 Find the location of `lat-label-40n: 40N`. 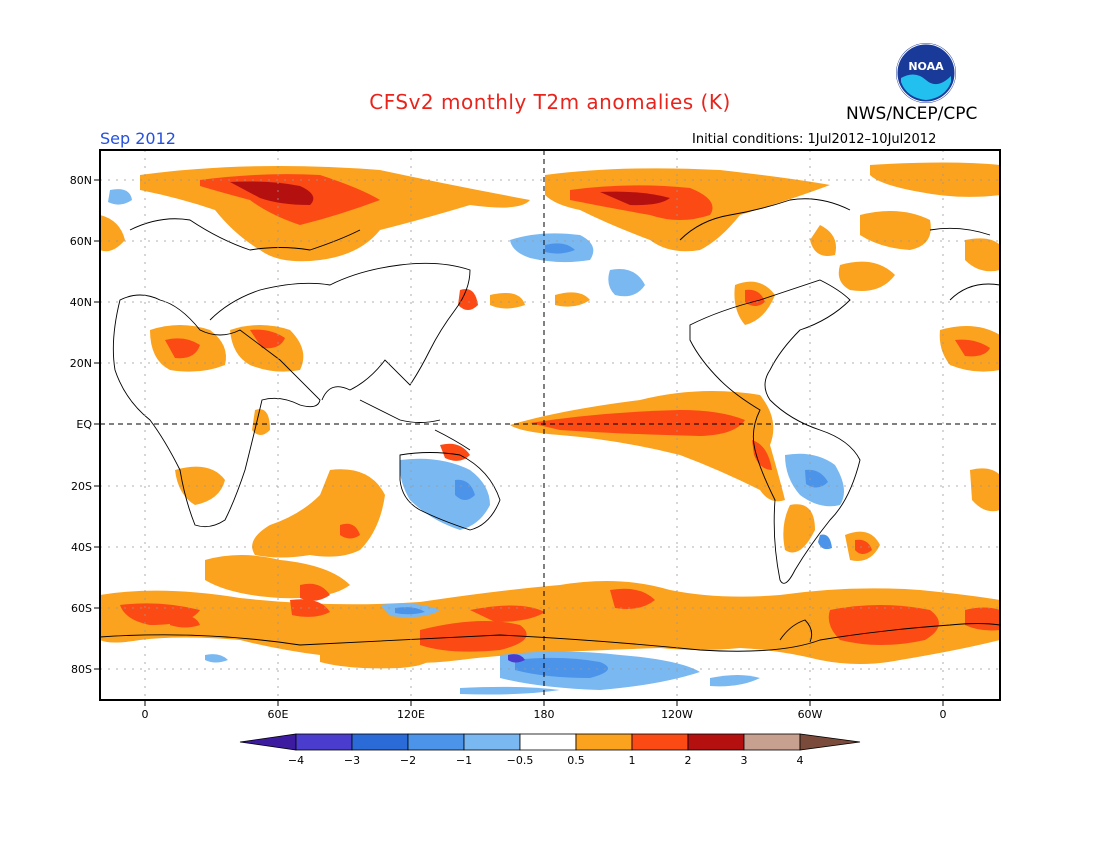

lat-label-40n: 40N is located at coordinates (81, 302).